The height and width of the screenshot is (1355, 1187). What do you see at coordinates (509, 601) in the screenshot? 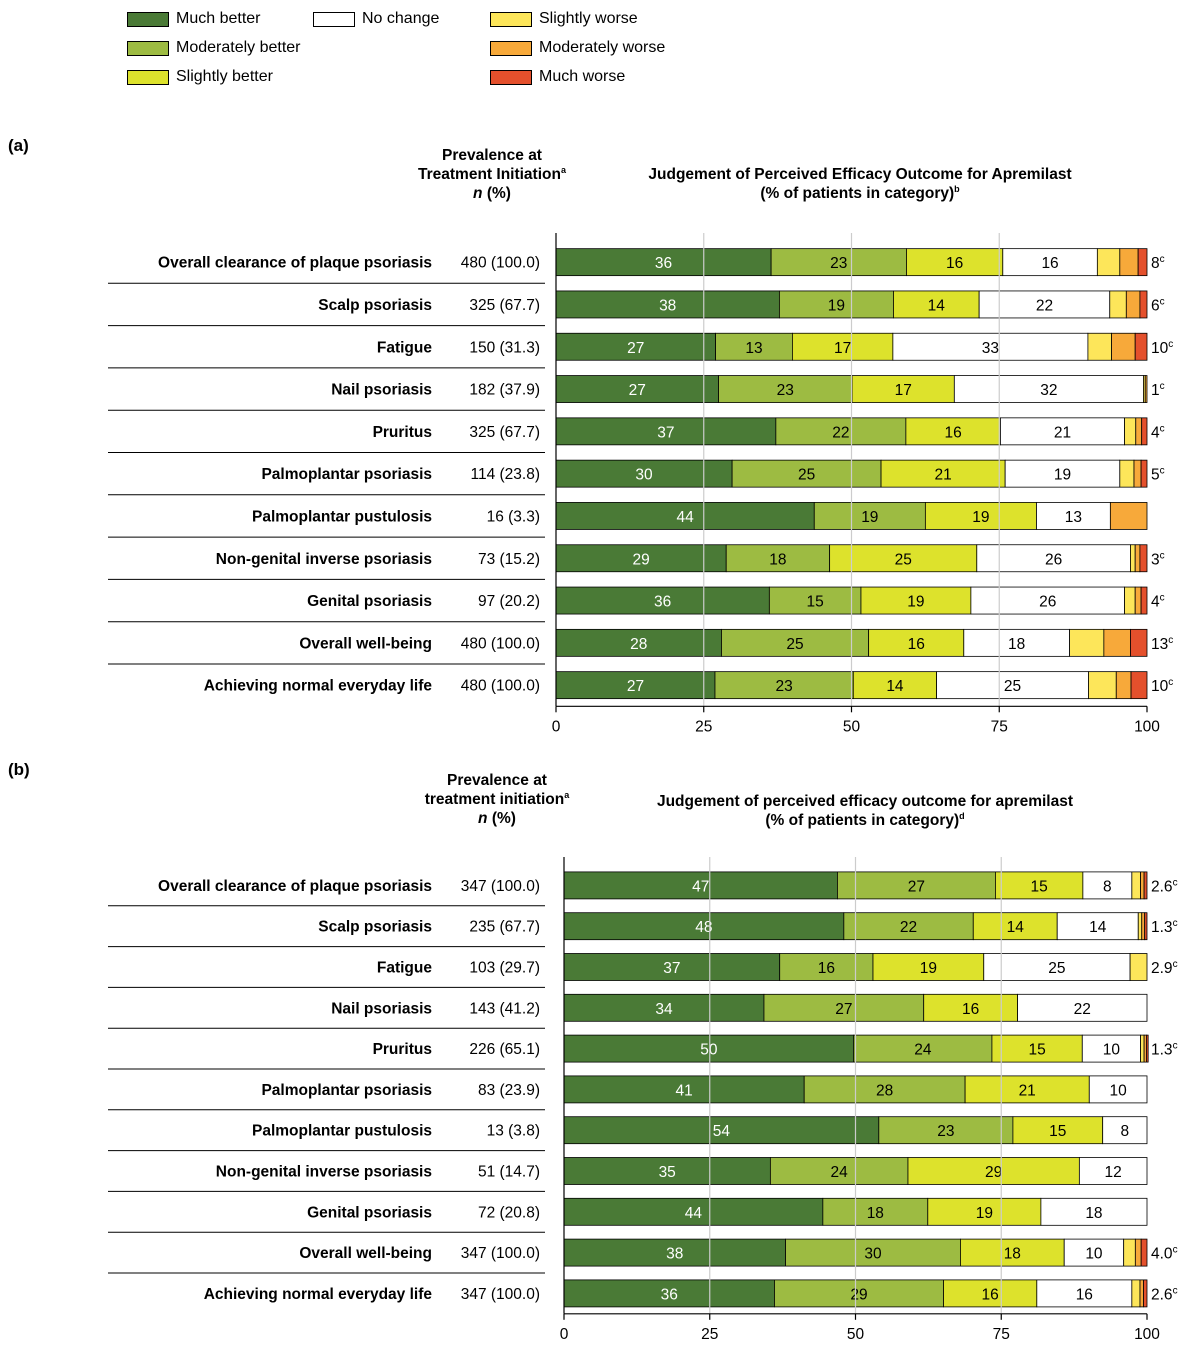
I see `row-prevalence: 97 (20.2)` at bounding box center [509, 601].